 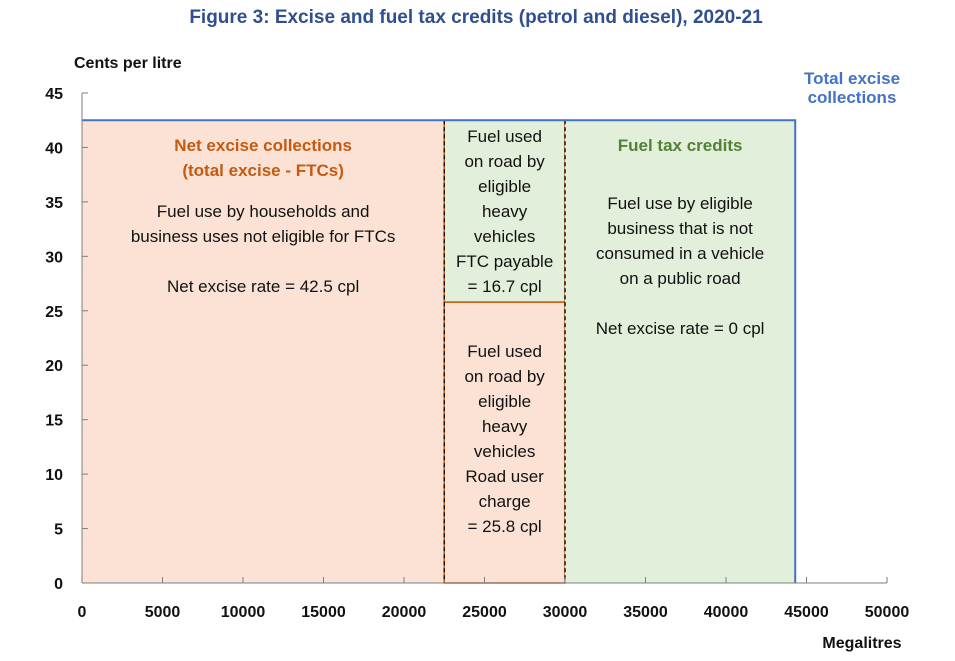 What do you see at coordinates (887, 612) in the screenshot?
I see `x-tick-label: 50000` at bounding box center [887, 612].